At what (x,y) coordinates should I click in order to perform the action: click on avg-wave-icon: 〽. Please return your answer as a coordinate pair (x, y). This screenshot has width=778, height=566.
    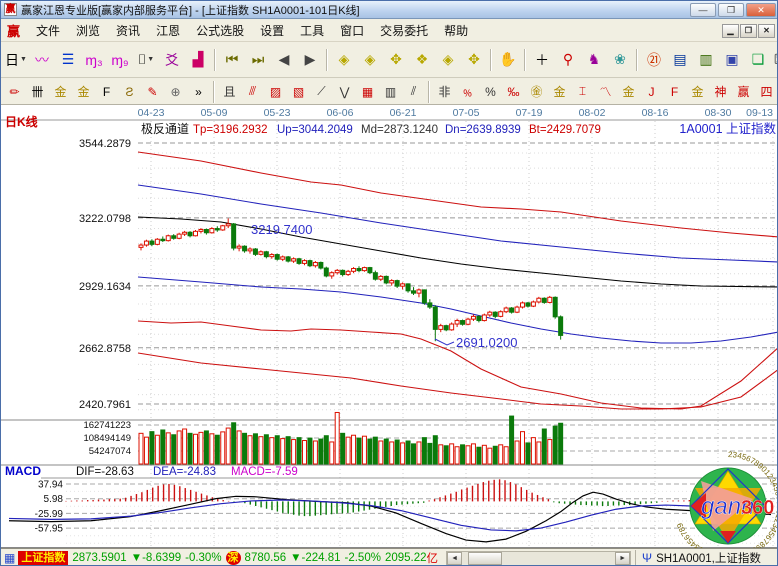
    Looking at the image, I should click on (605, 92).